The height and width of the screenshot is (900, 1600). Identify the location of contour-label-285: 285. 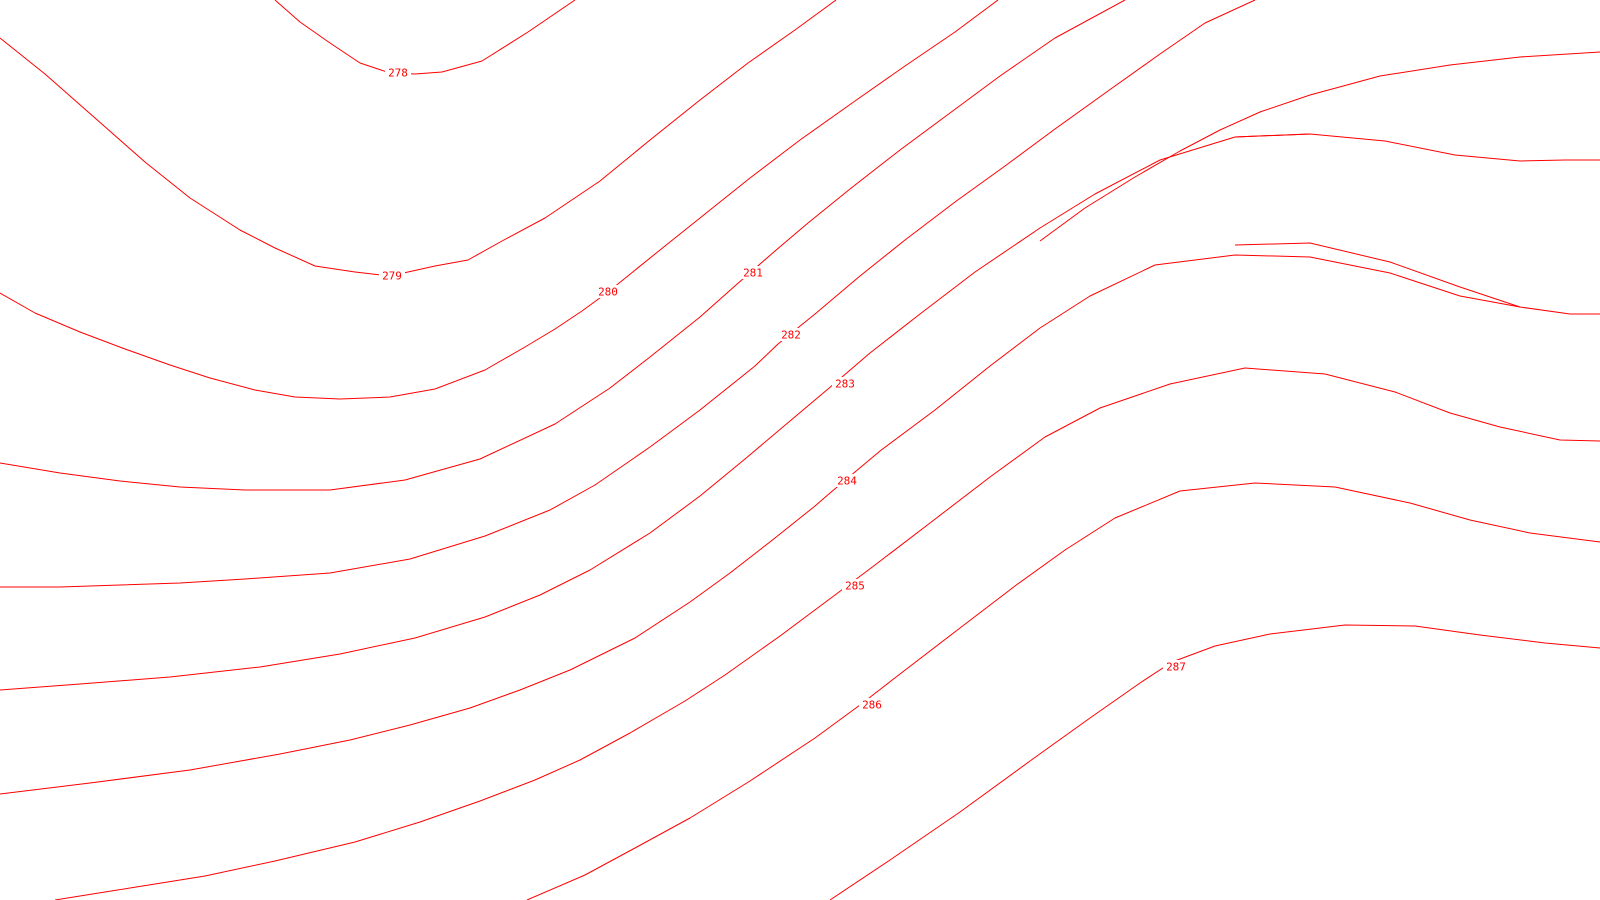
(855, 586).